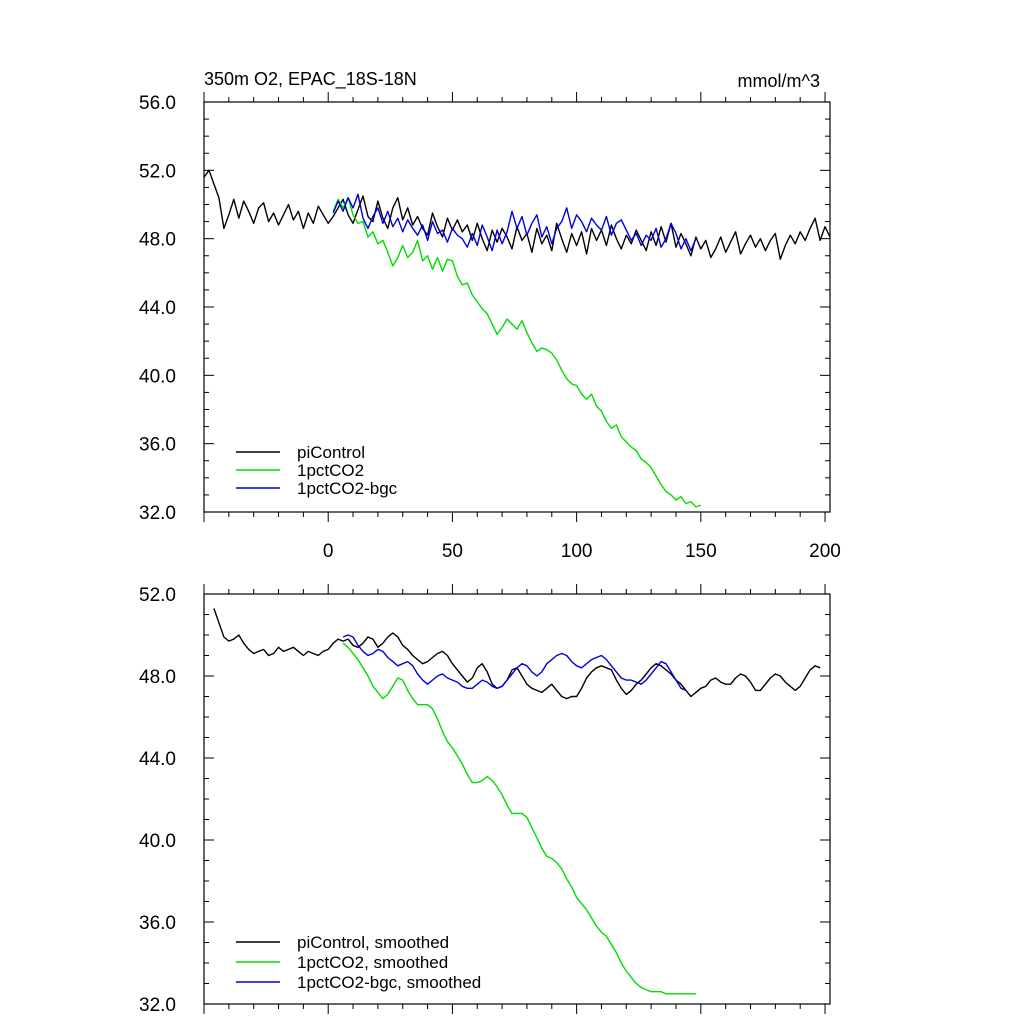 The height and width of the screenshot is (1024, 1024). I want to click on units-label: mmol/m^3, so click(779, 81).